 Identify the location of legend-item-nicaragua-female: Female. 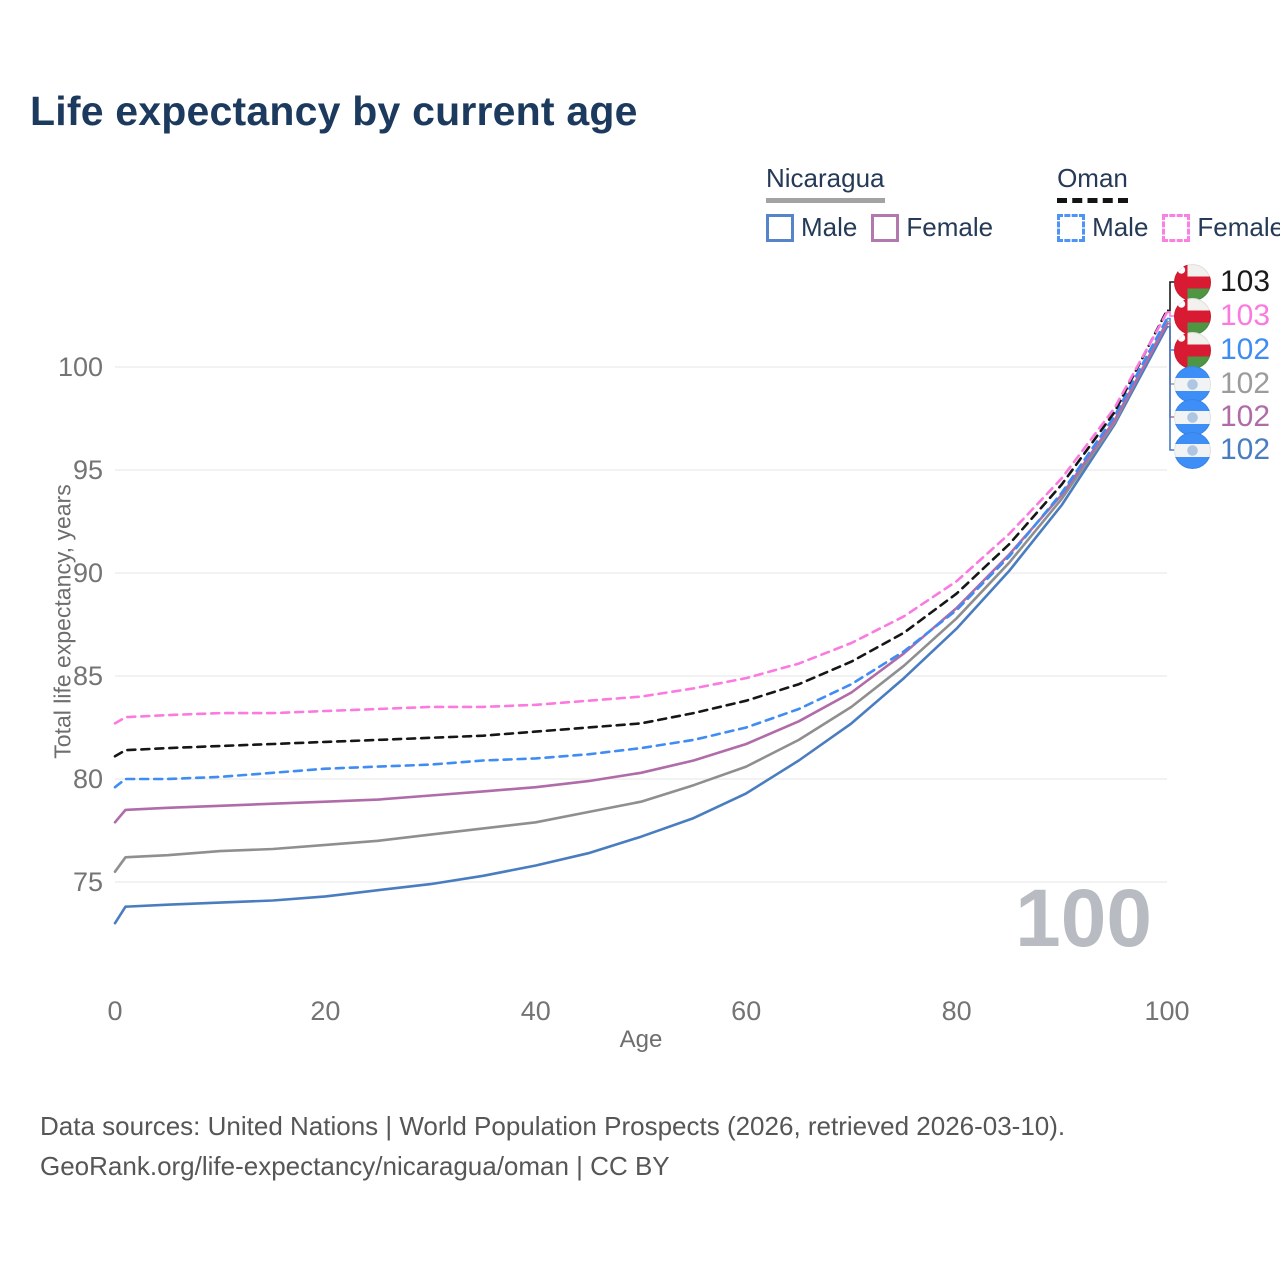
(932, 227).